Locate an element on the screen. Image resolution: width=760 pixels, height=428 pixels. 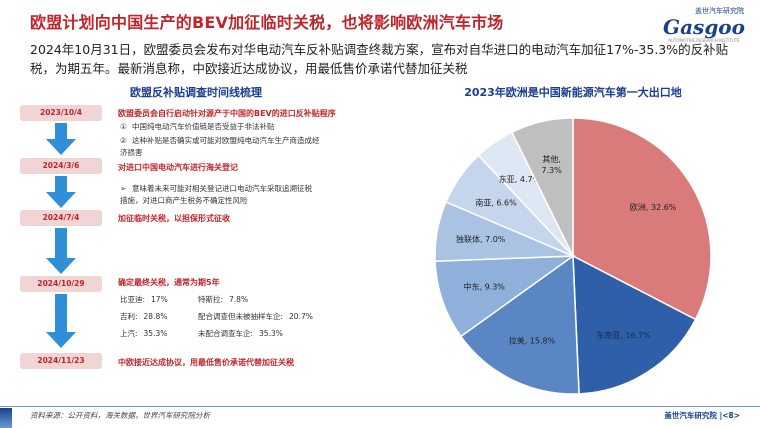
tariff-value: 17% is located at coordinates (159, 299).